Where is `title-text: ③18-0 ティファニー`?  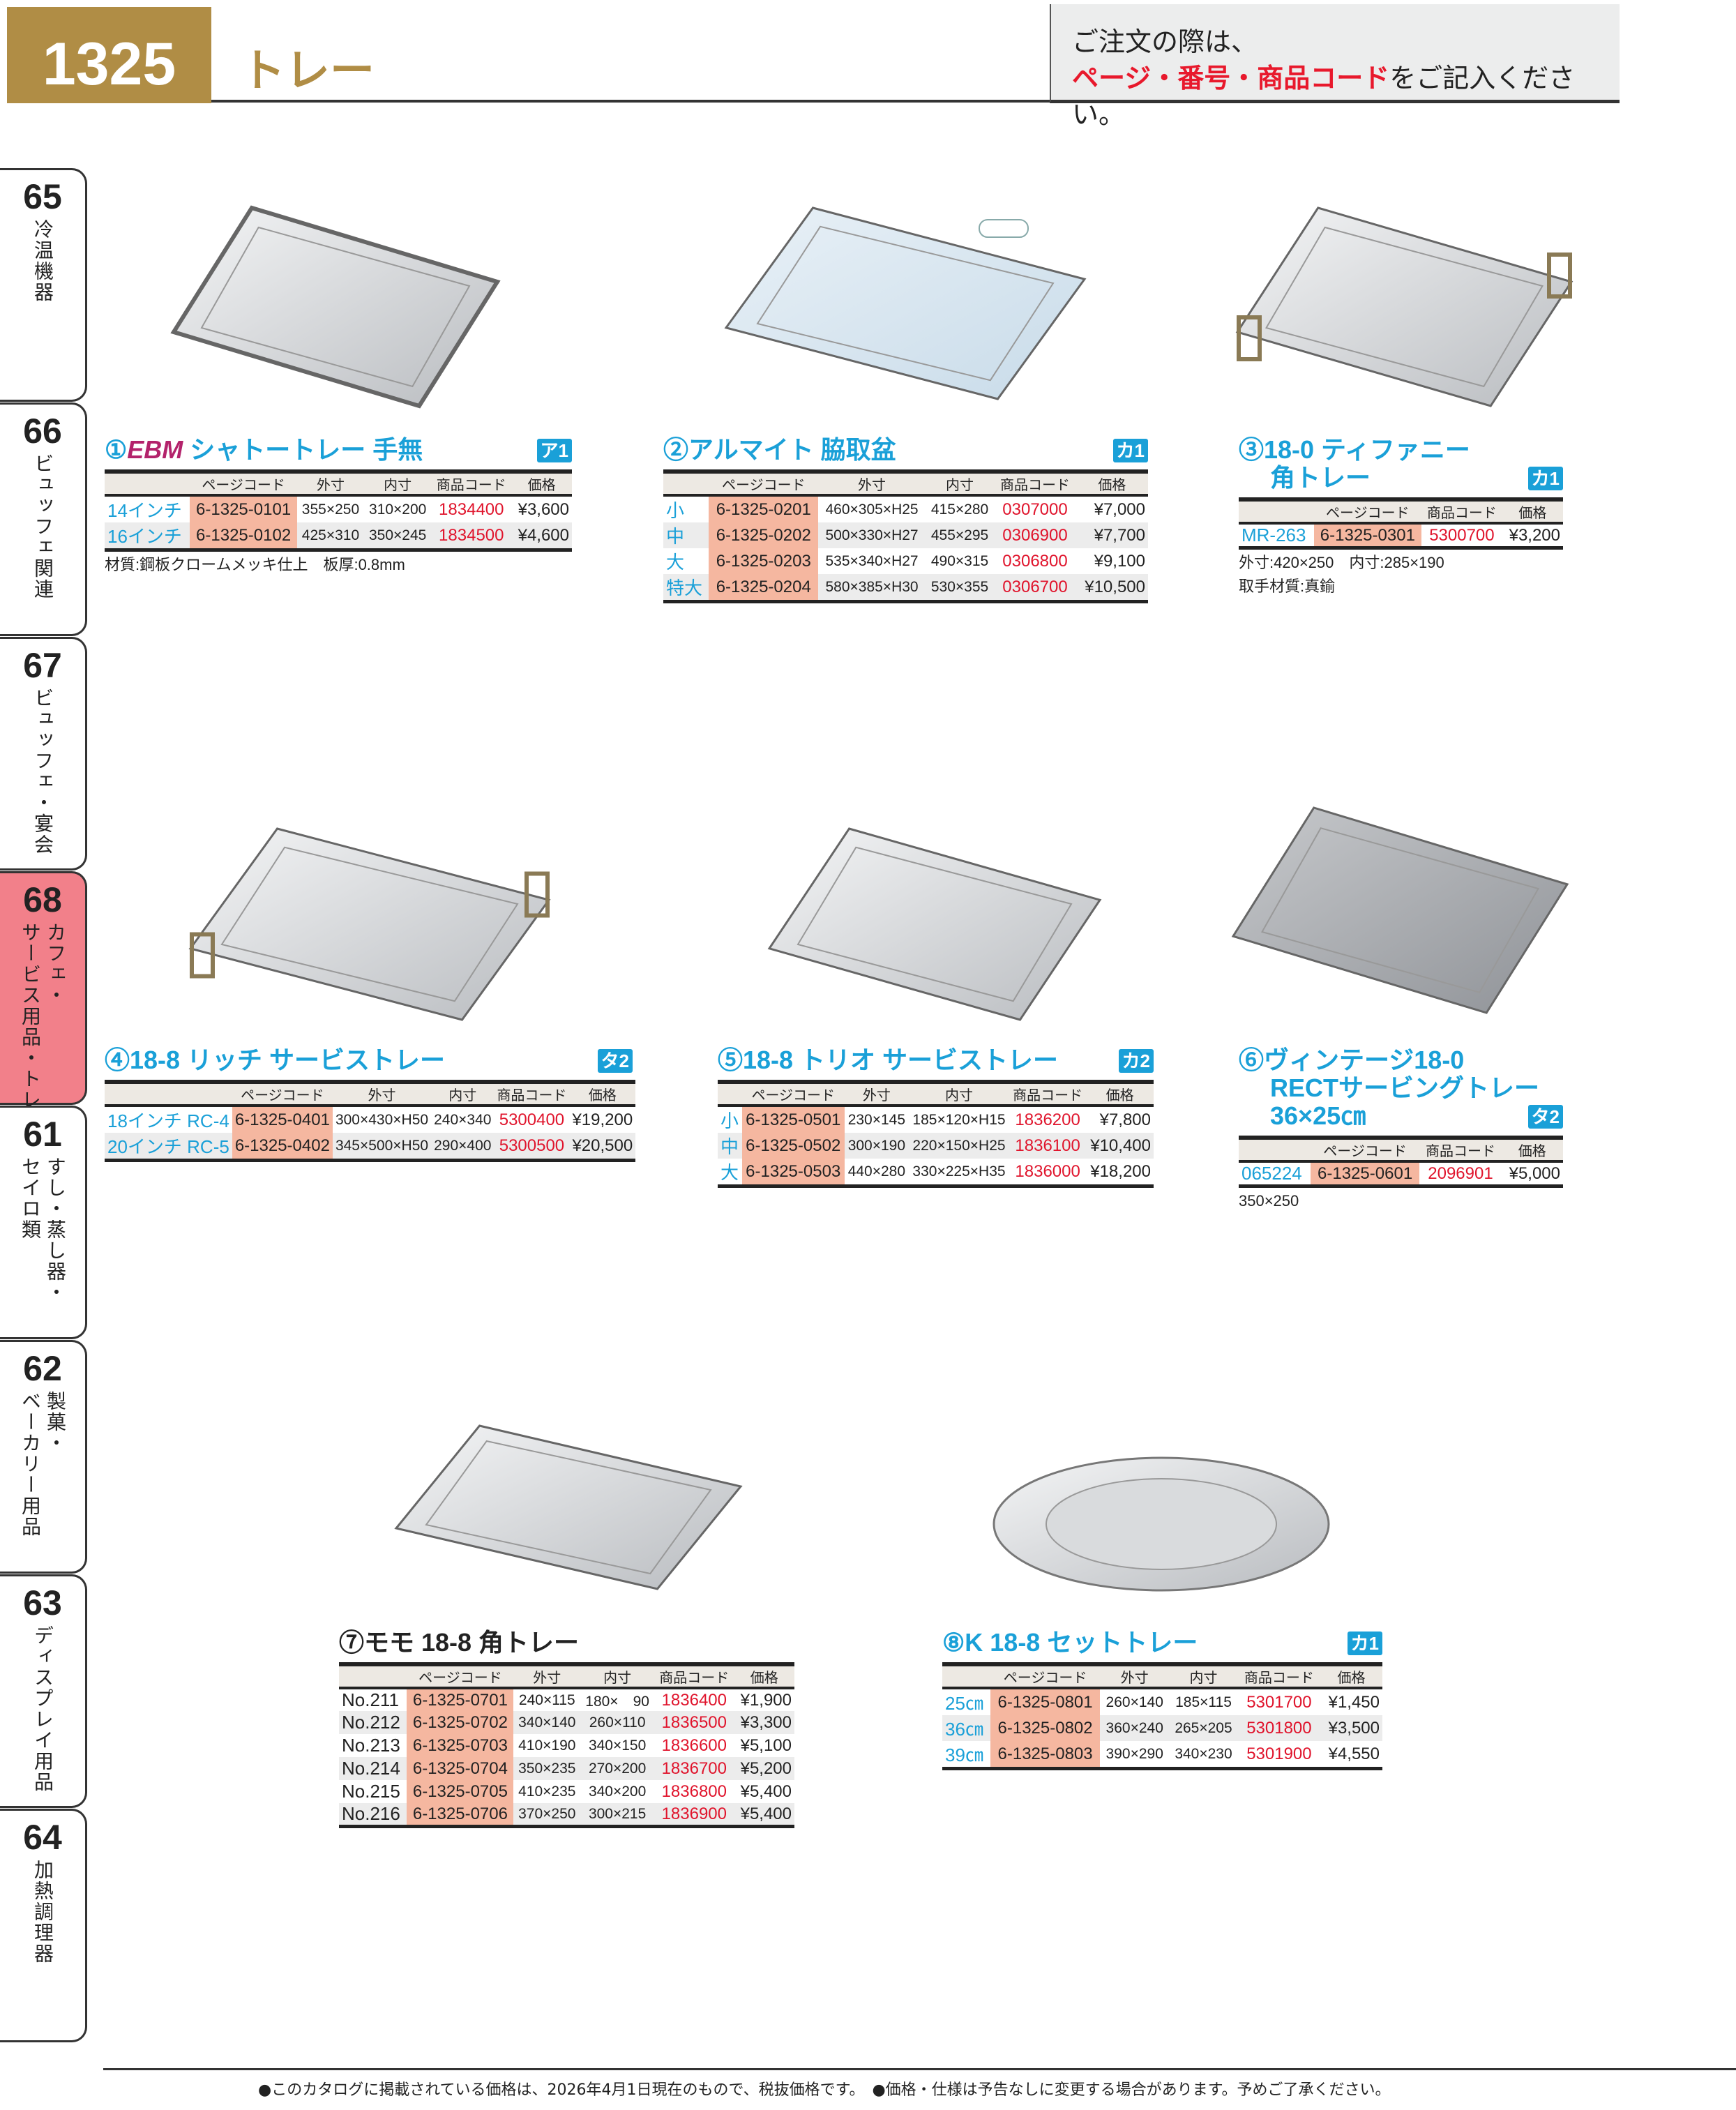
title-text: ③18-0 ティファニー is located at coordinates (1354, 449).